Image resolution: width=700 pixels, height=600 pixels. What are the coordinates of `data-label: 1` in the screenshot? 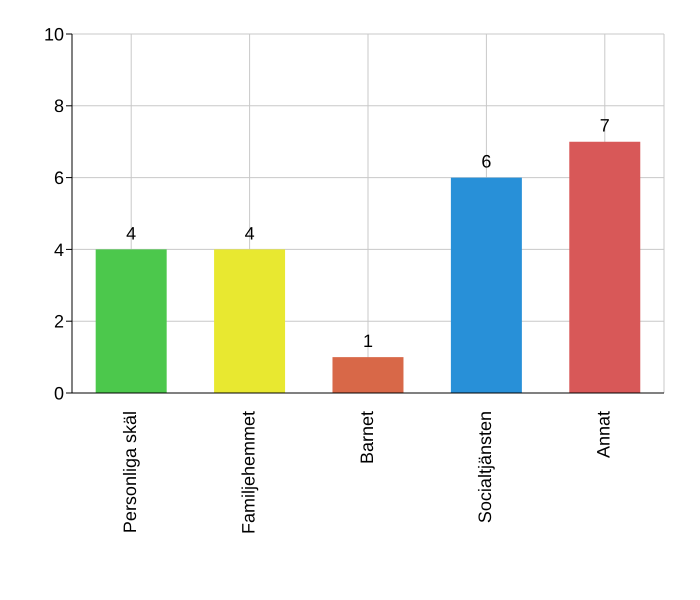 It's located at (367, 341).